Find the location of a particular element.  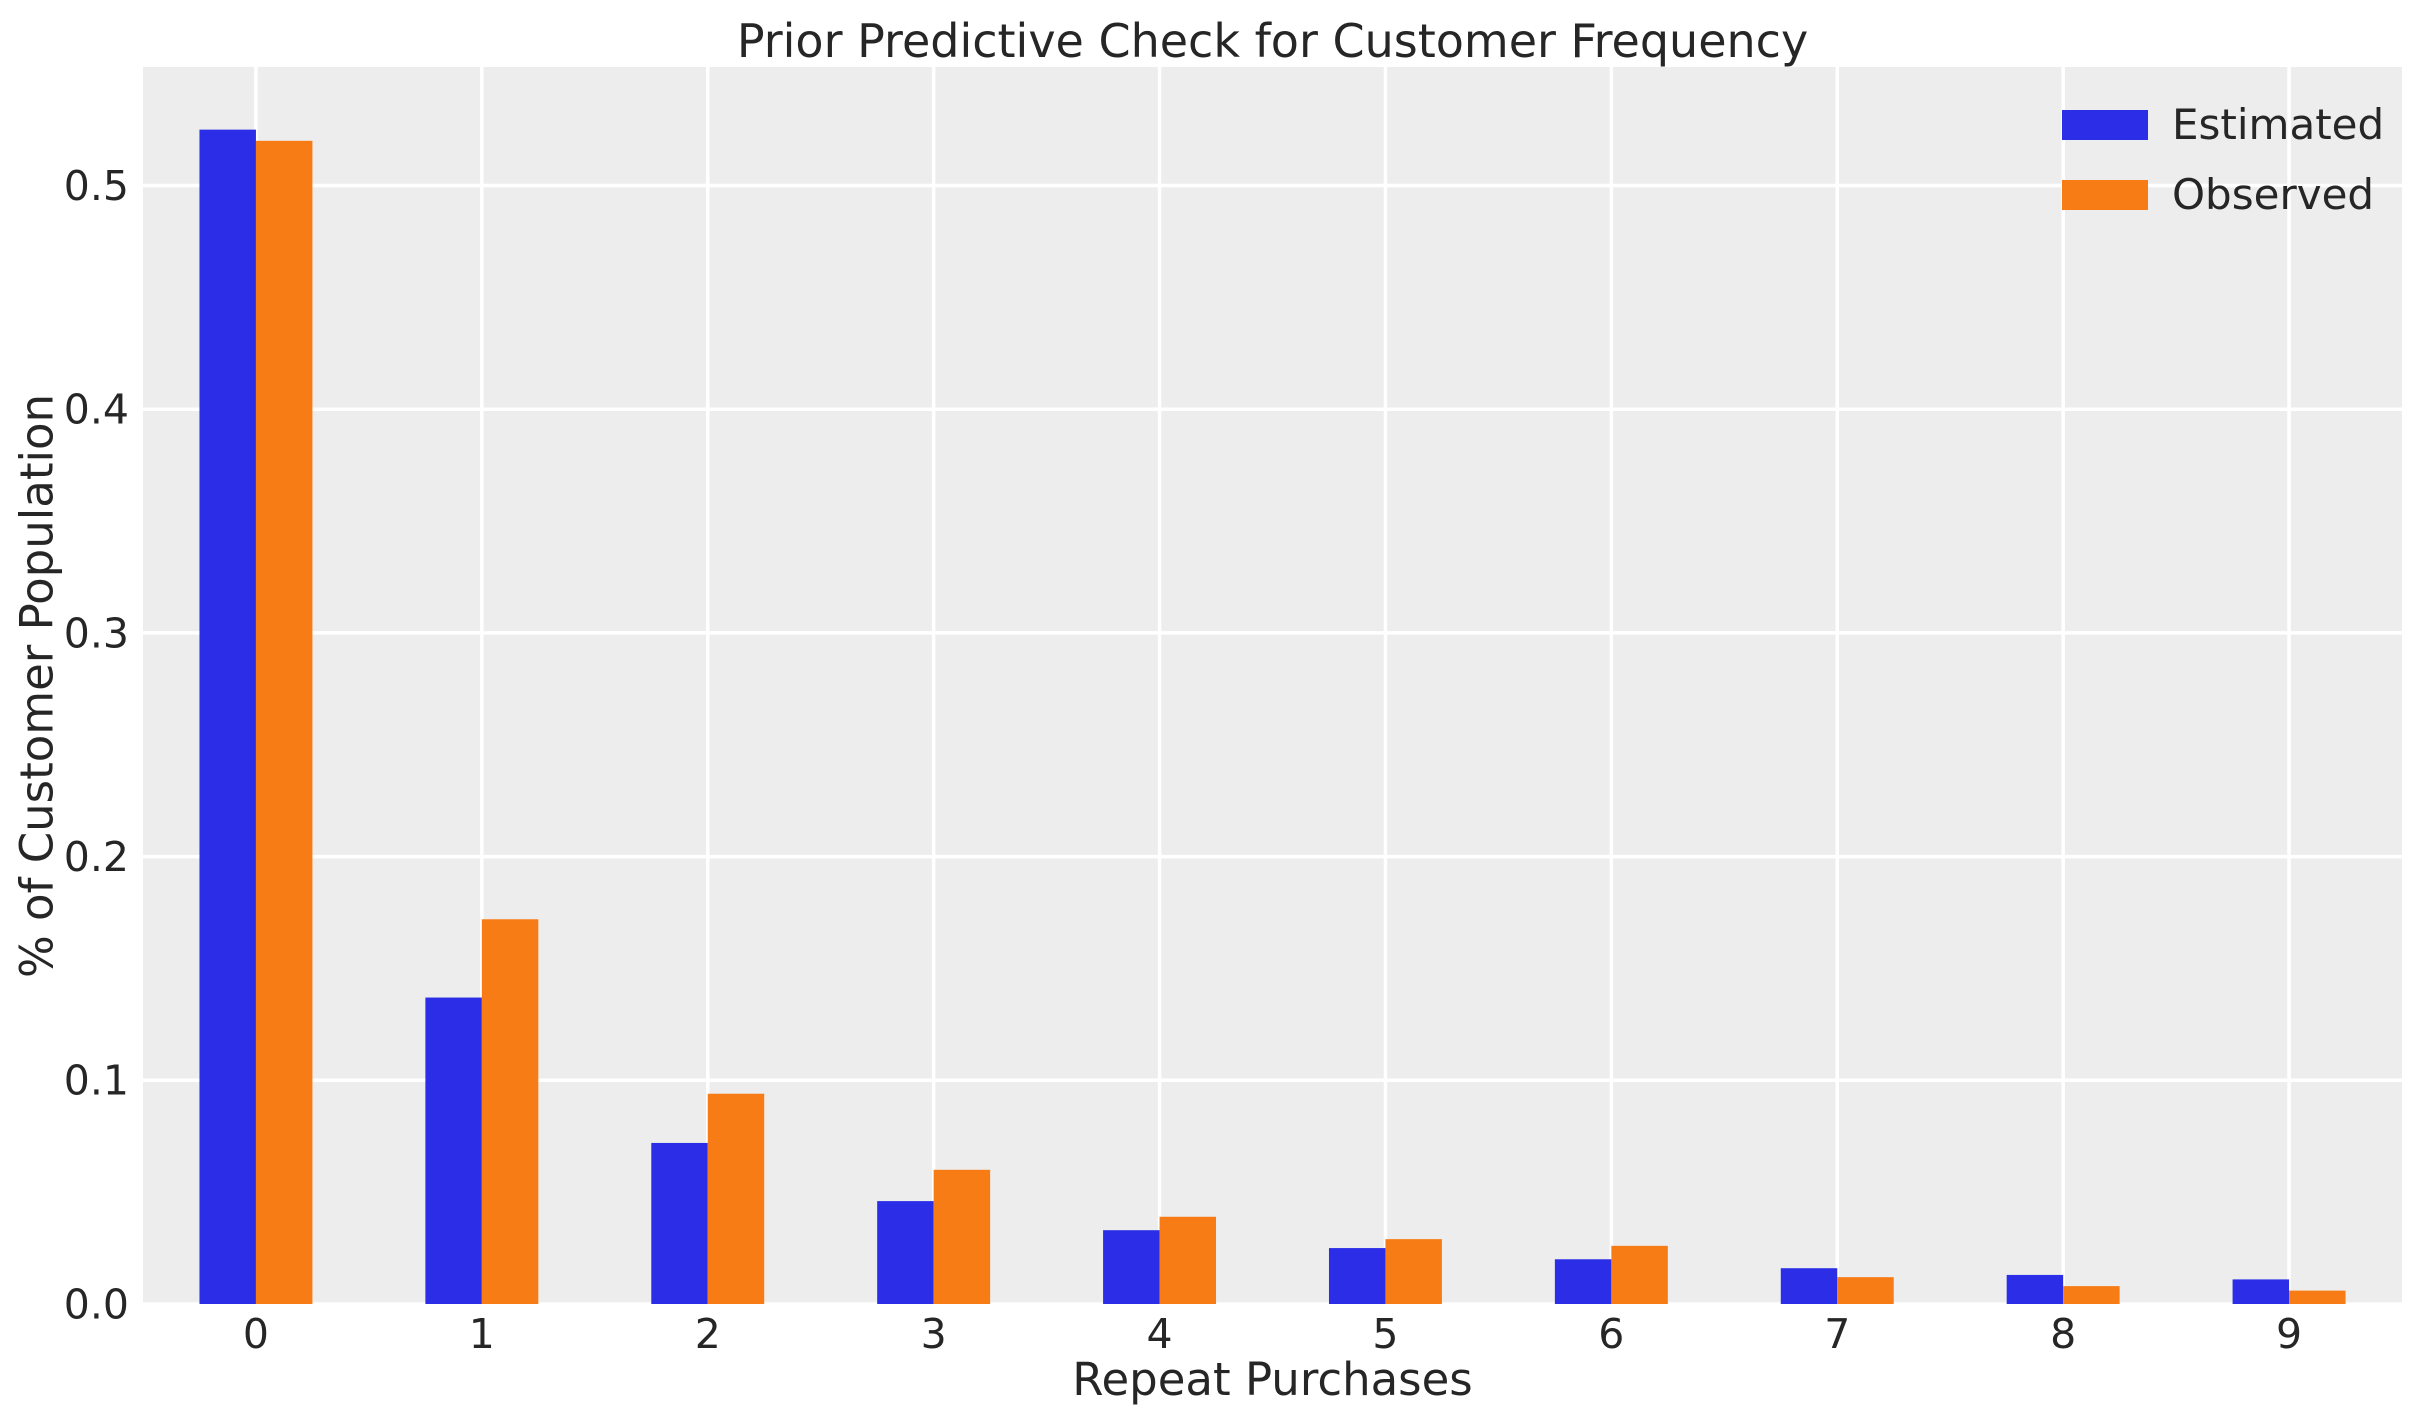

x-axis-label: Repeat Purchases is located at coordinates (1272, 1379).